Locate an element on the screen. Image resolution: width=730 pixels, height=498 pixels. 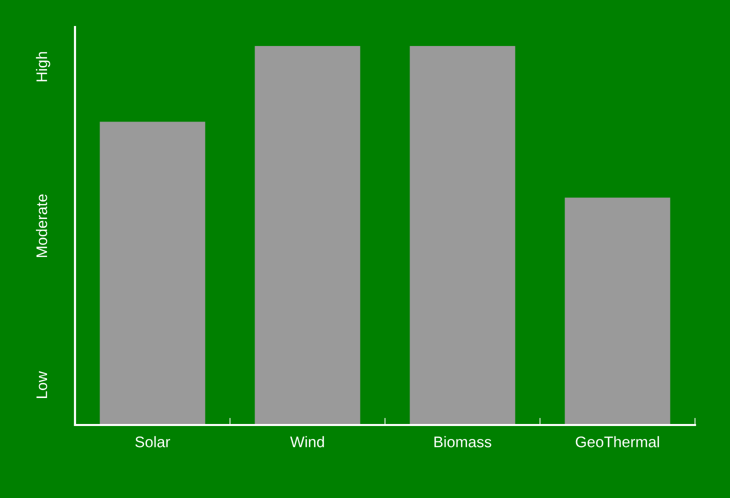
text: Low is located at coordinates (42, 384).